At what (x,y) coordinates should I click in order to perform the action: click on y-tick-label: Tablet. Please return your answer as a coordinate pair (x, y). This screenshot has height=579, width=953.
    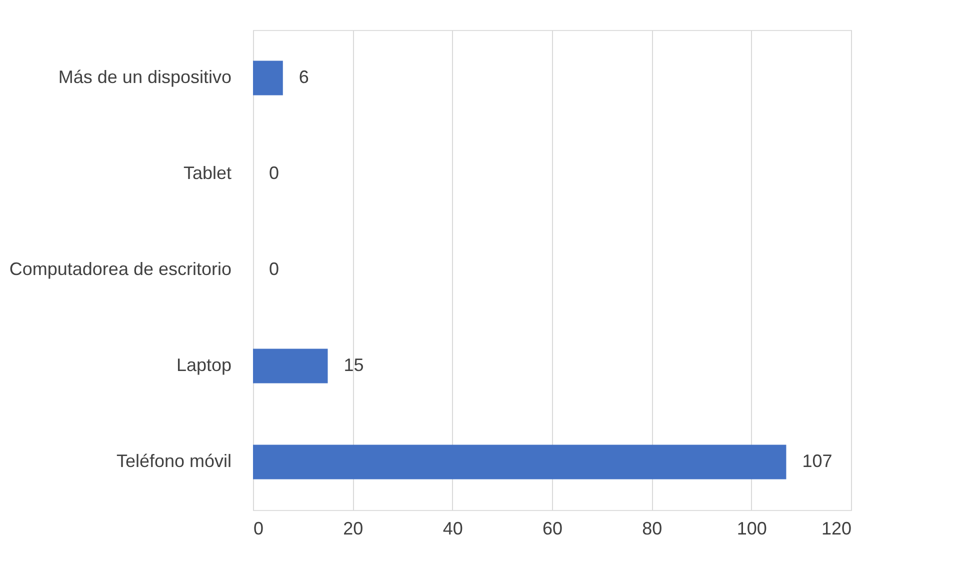
    Looking at the image, I should click on (207, 173).